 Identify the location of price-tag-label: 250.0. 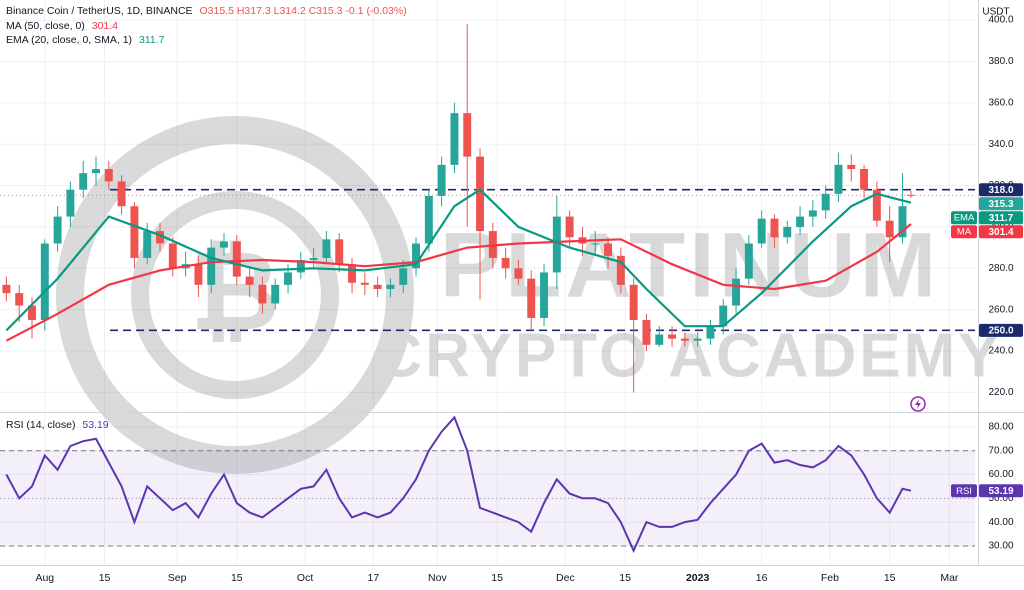
(1000, 330).